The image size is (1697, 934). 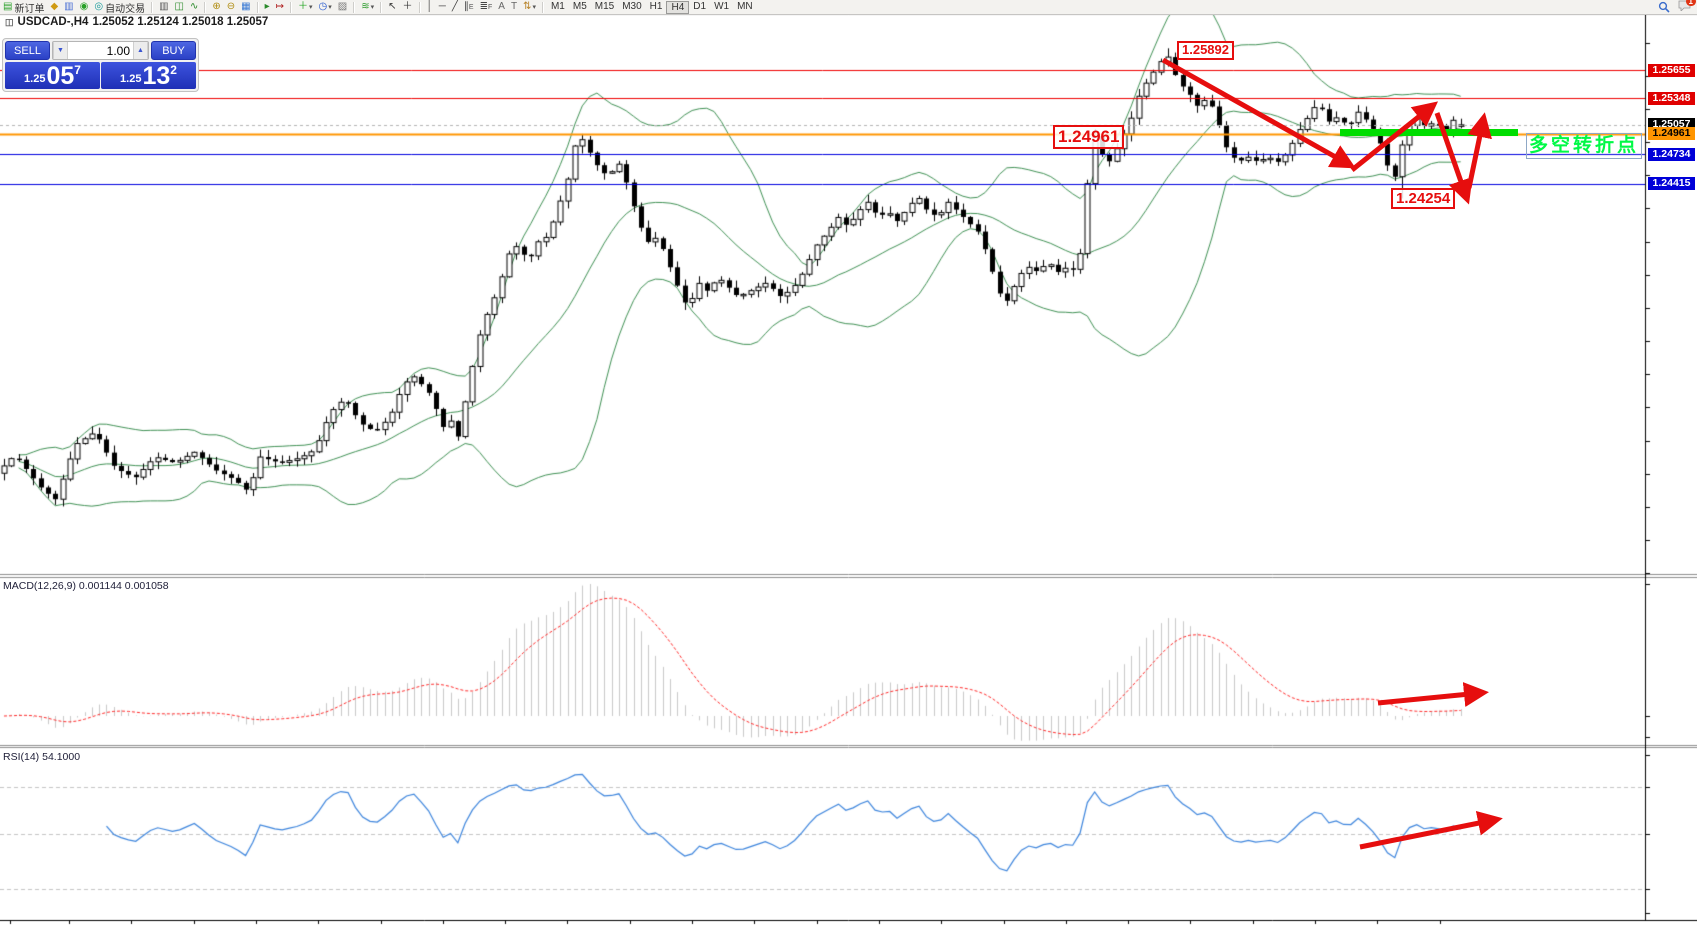 I want to click on equidistant-channel-icon: ∥ E, so click(x=468, y=6).